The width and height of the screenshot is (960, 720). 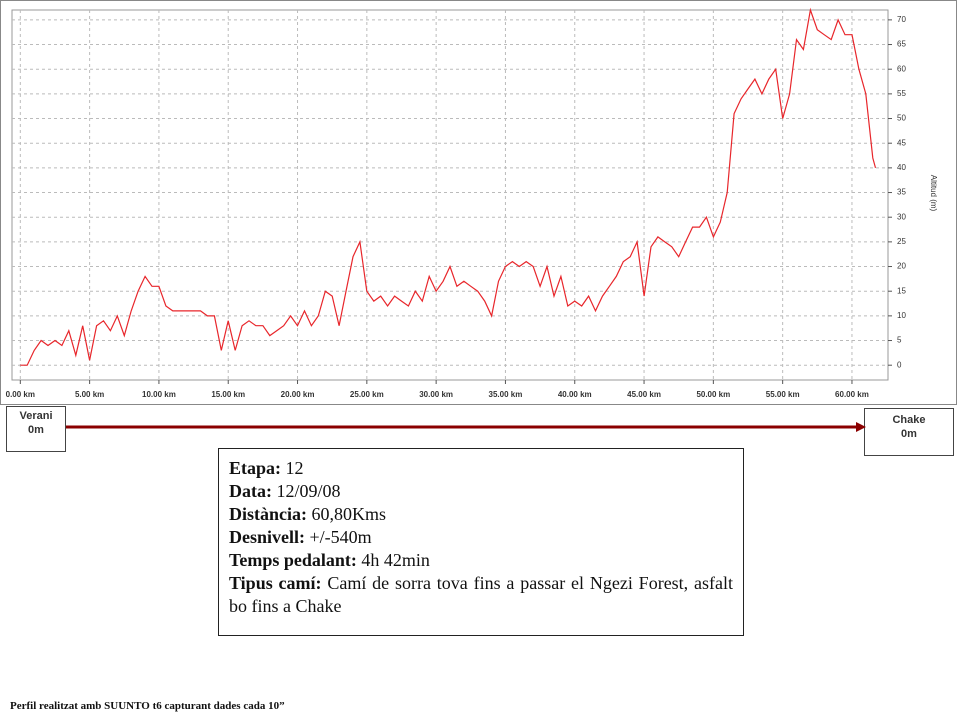 What do you see at coordinates (901, 142) in the screenshot?
I see `y-tick-label: 45` at bounding box center [901, 142].